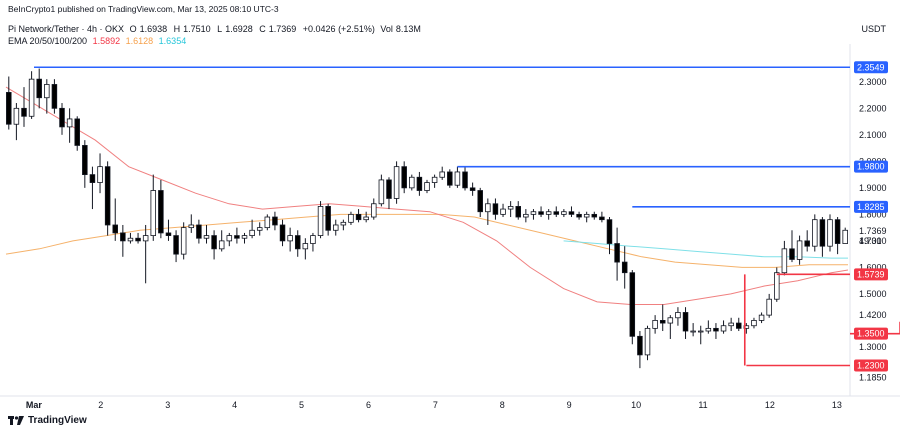  What do you see at coordinates (873, 315) in the screenshot?
I see `y-tick-label: 1.4200` at bounding box center [873, 315].